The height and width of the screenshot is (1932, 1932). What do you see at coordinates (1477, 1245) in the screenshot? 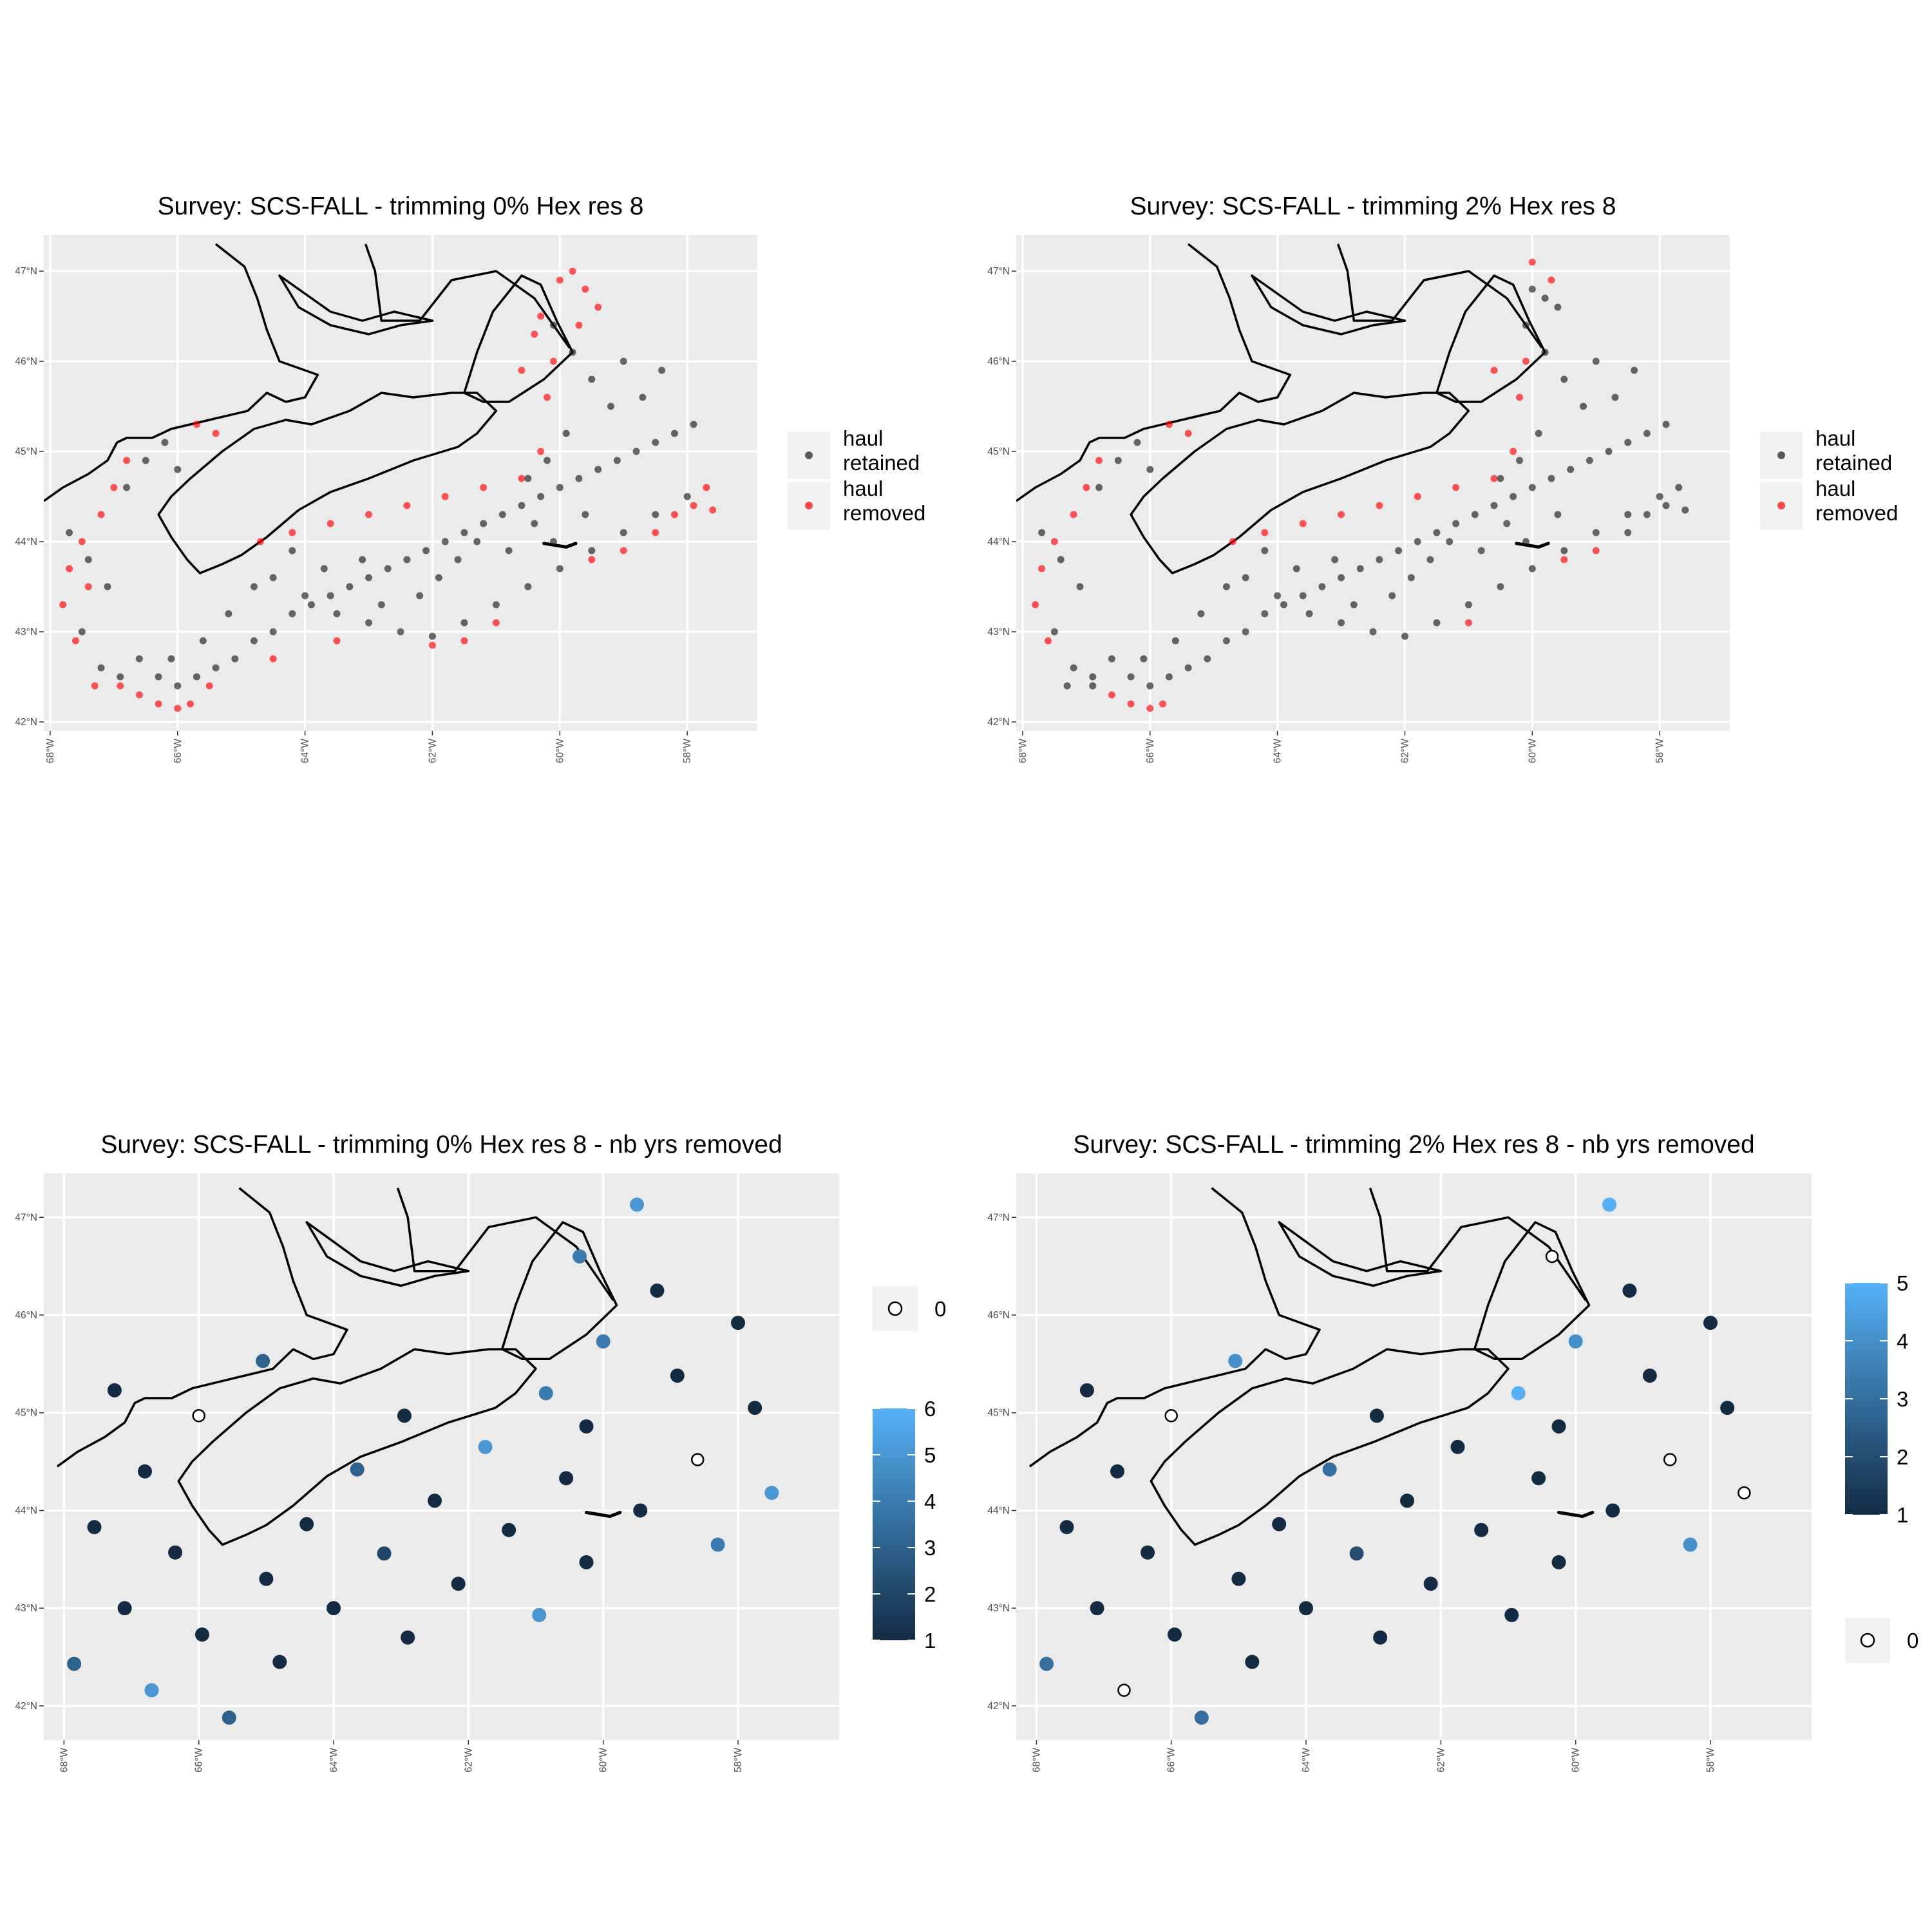
I see `coastline-gulf` at bounding box center [1477, 1245].